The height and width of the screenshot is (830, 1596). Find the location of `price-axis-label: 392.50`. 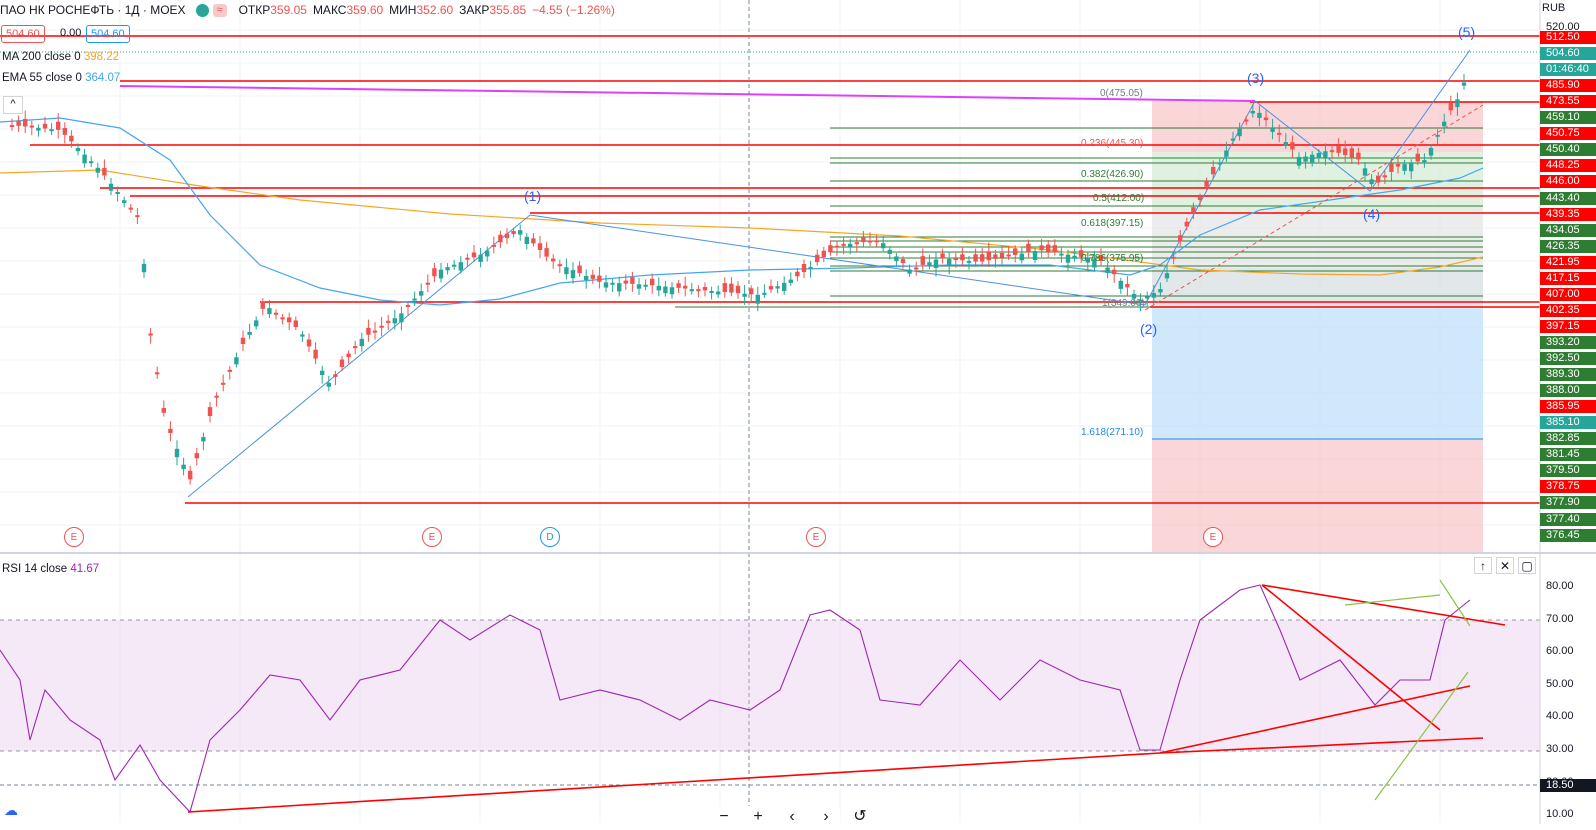

price-axis-label: 392.50 is located at coordinates (1568, 358).